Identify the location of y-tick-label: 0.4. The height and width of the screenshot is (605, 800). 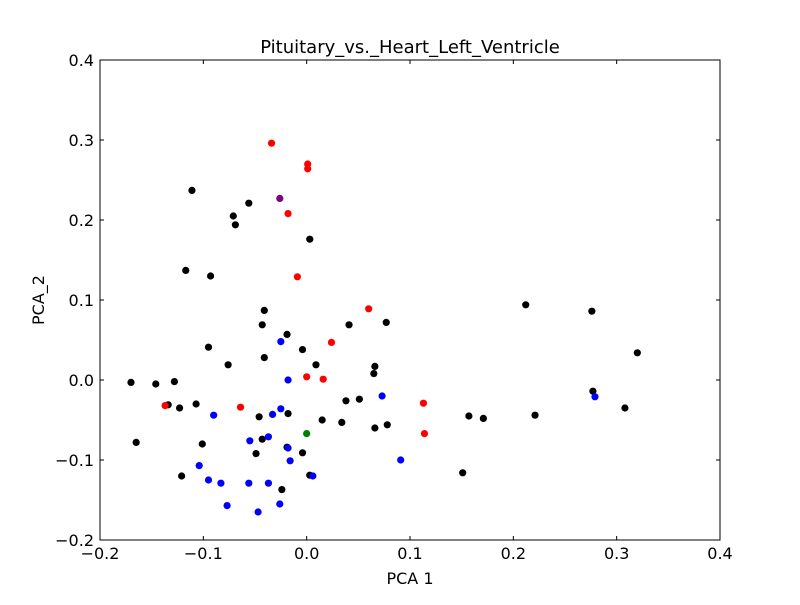
(81, 60).